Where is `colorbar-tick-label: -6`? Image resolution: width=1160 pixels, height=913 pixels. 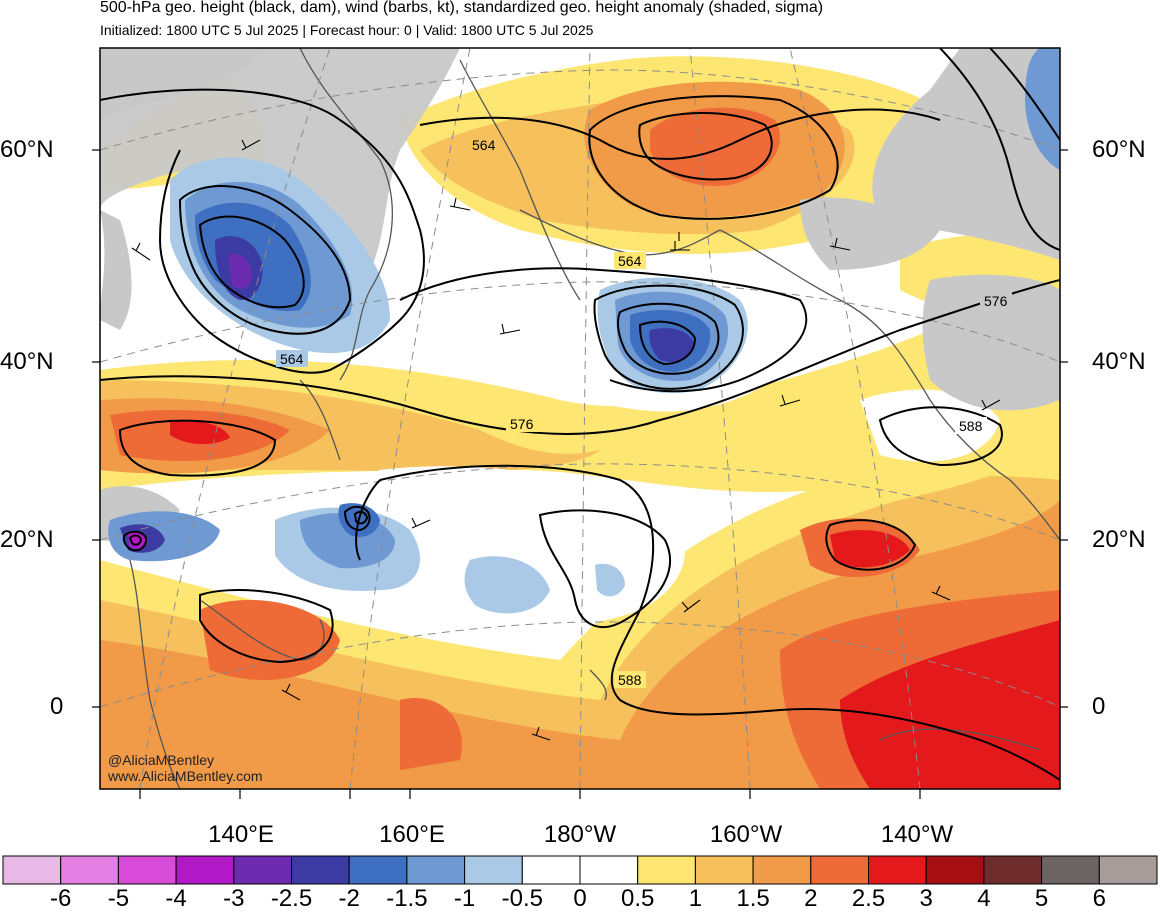
colorbar-tick-label: -6 is located at coordinates (61, 898).